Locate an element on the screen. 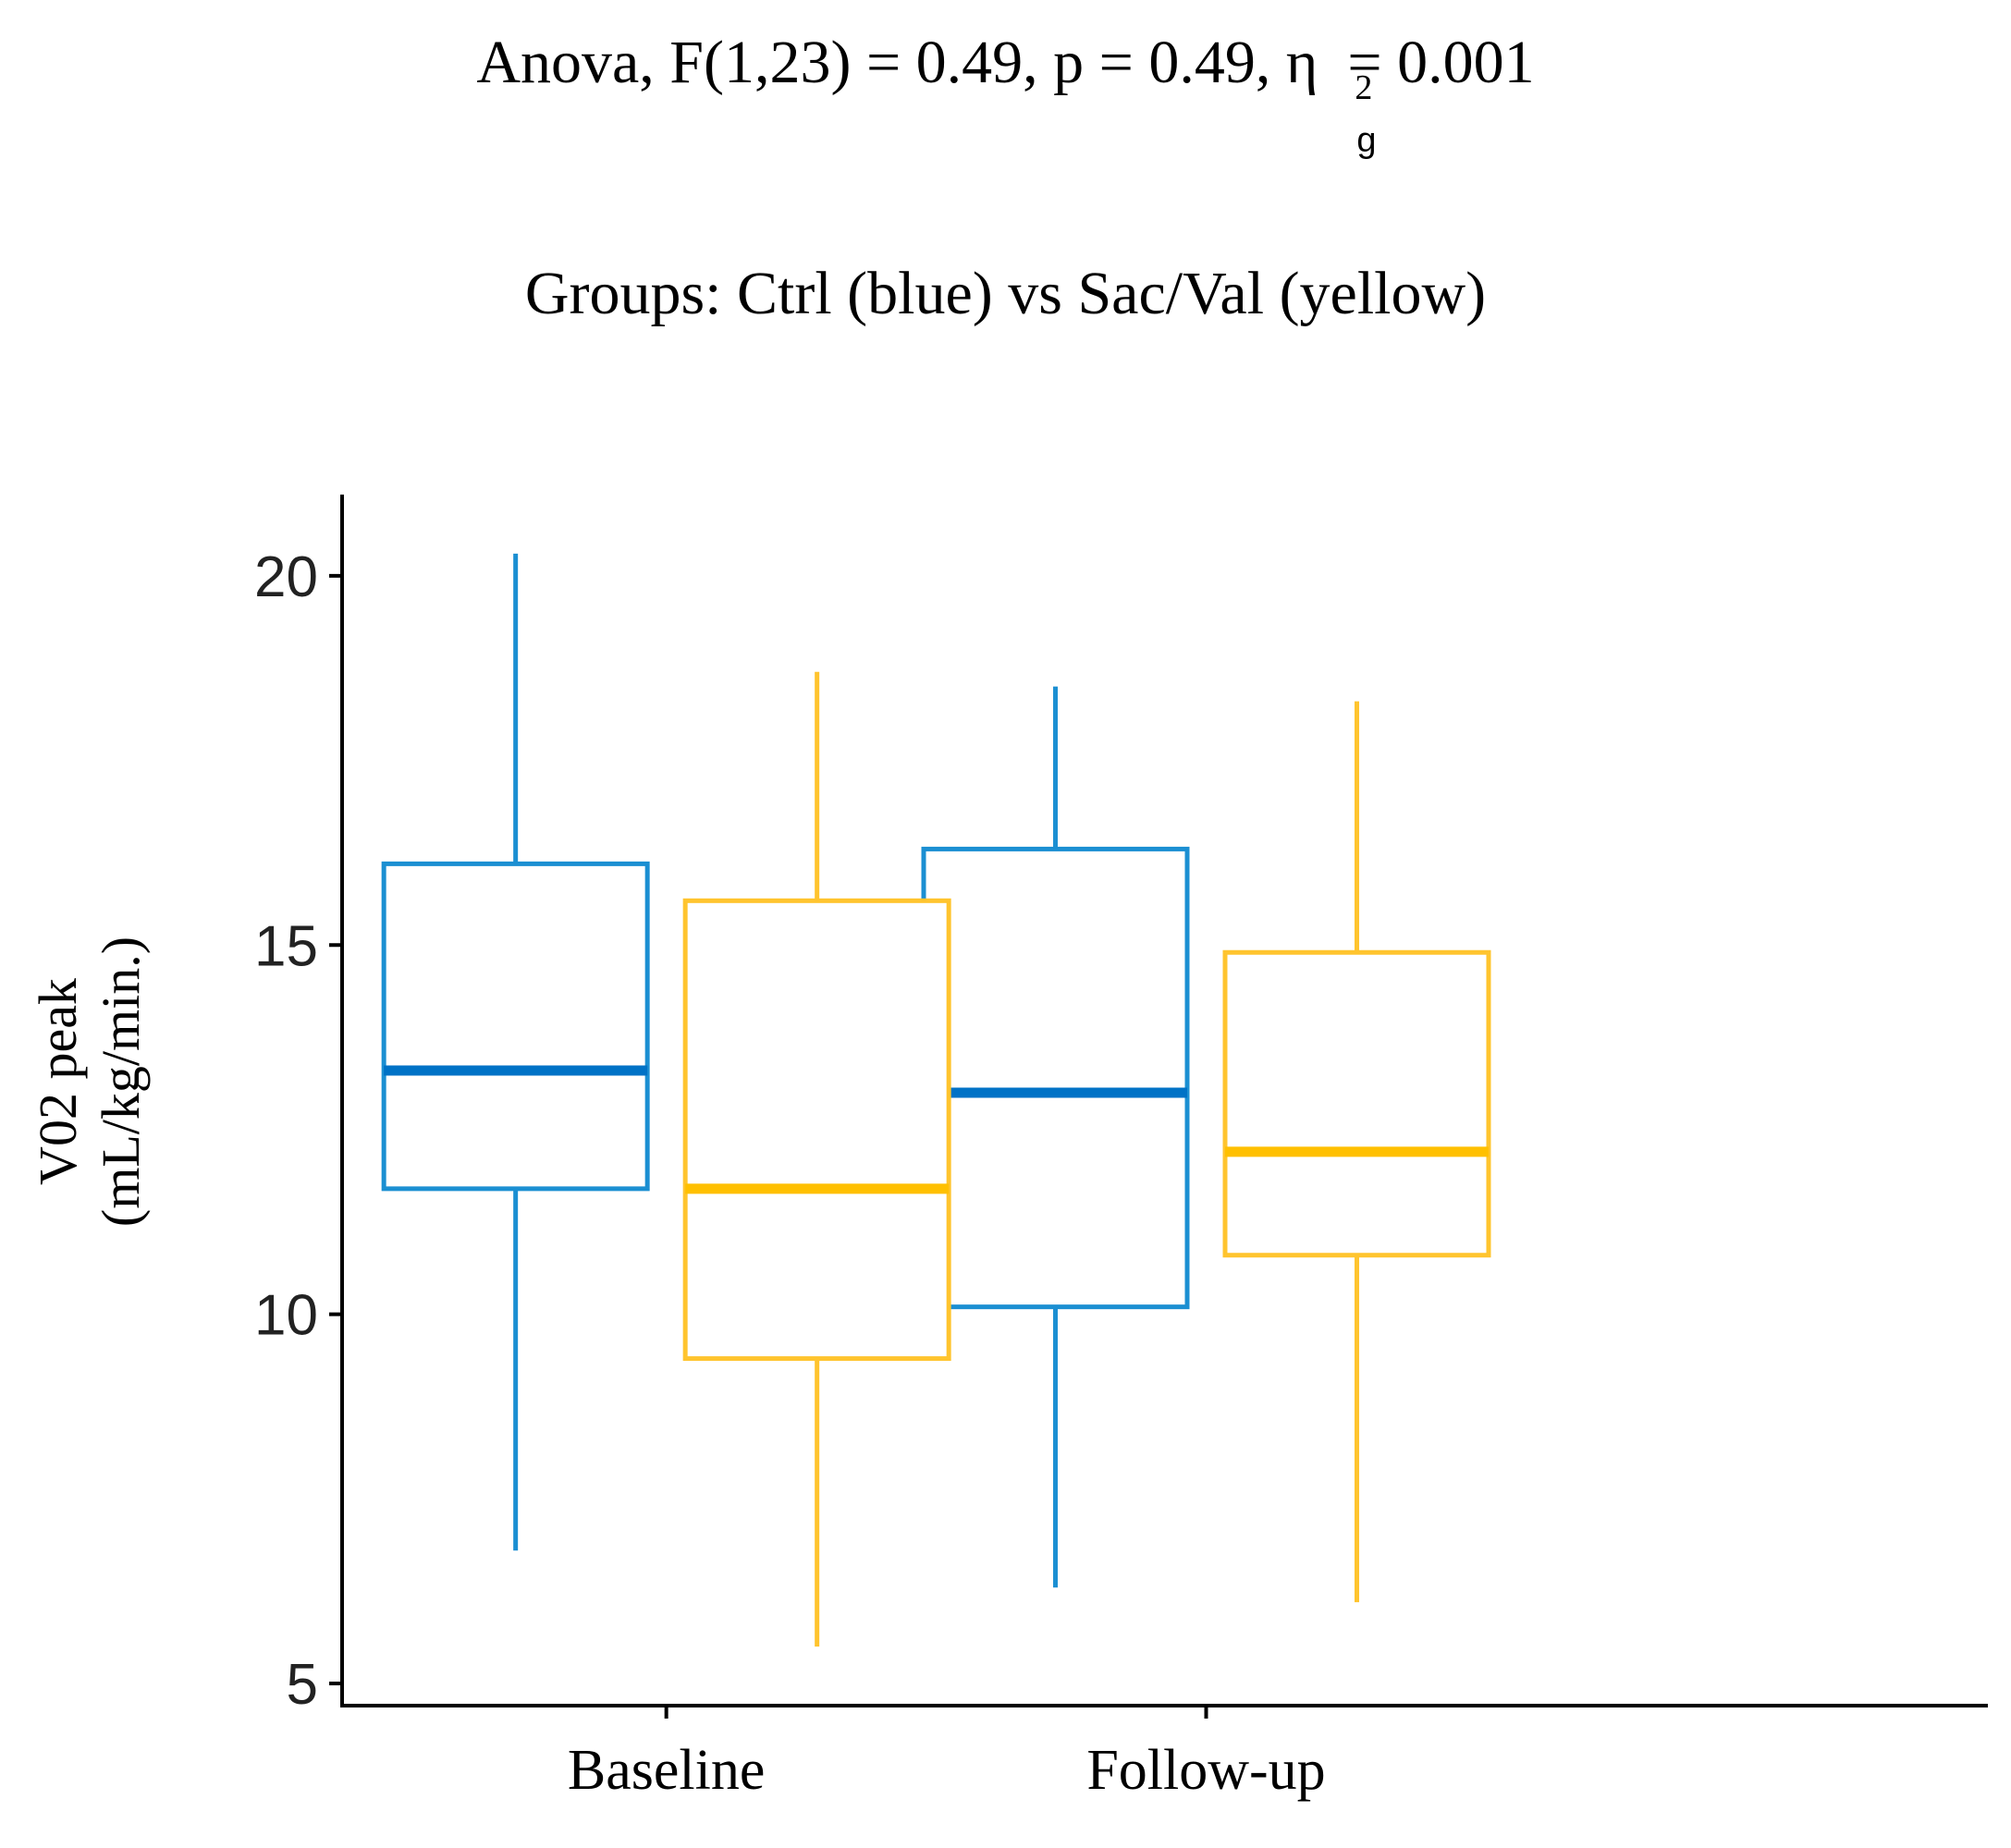  x-tick-label: Follow-up is located at coordinates (1205, 1770).